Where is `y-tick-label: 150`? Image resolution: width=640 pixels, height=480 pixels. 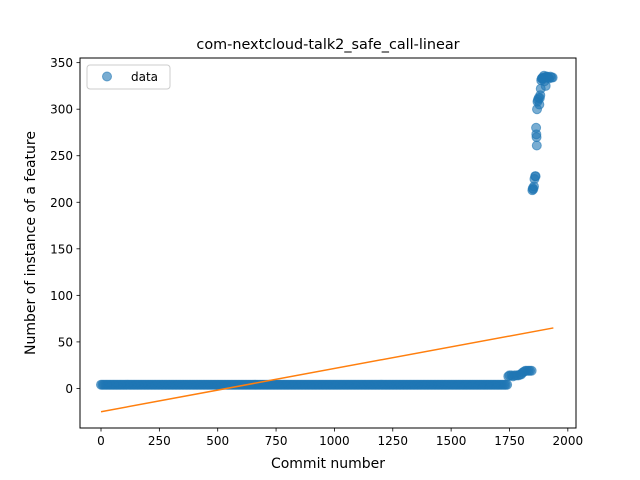 y-tick-label: 150 is located at coordinates (61, 249).